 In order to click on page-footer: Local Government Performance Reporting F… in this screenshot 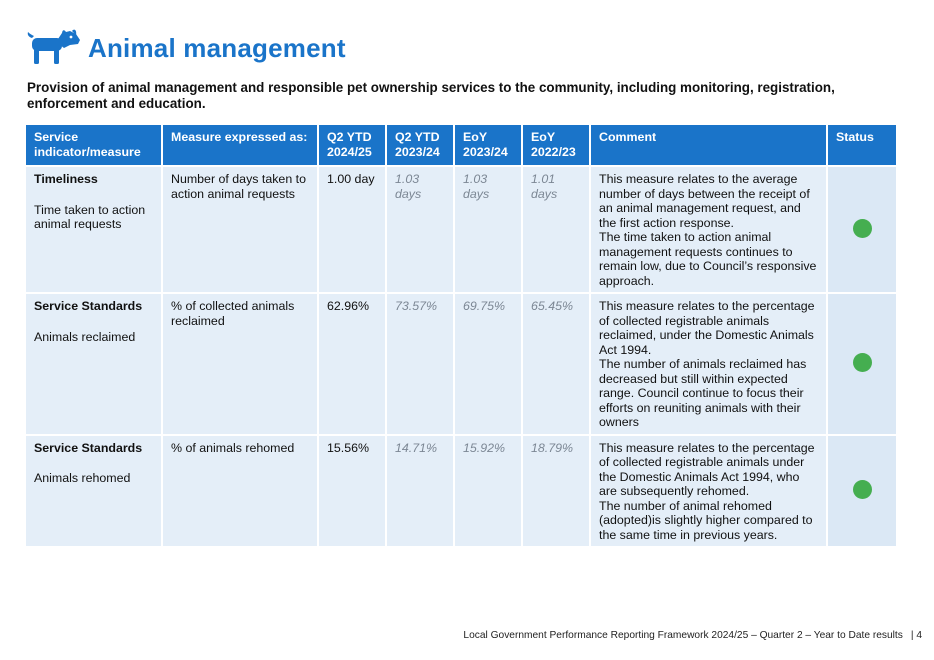, I will do `click(692, 635)`.